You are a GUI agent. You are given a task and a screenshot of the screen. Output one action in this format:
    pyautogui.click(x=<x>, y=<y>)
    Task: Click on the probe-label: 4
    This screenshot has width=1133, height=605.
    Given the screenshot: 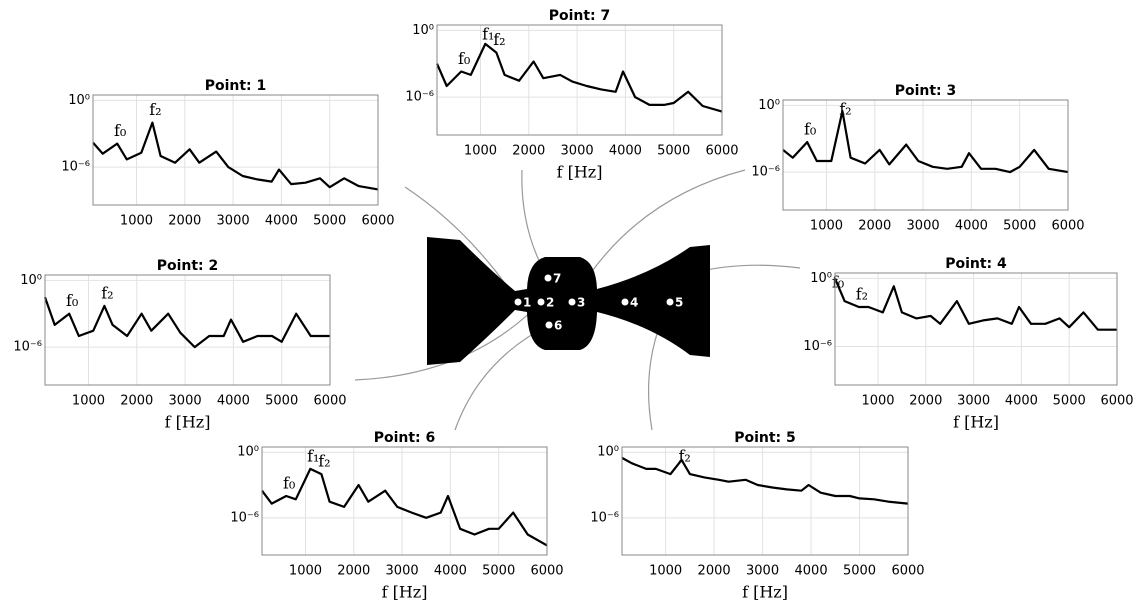 What is the action you would take?
    pyautogui.click(x=634, y=303)
    